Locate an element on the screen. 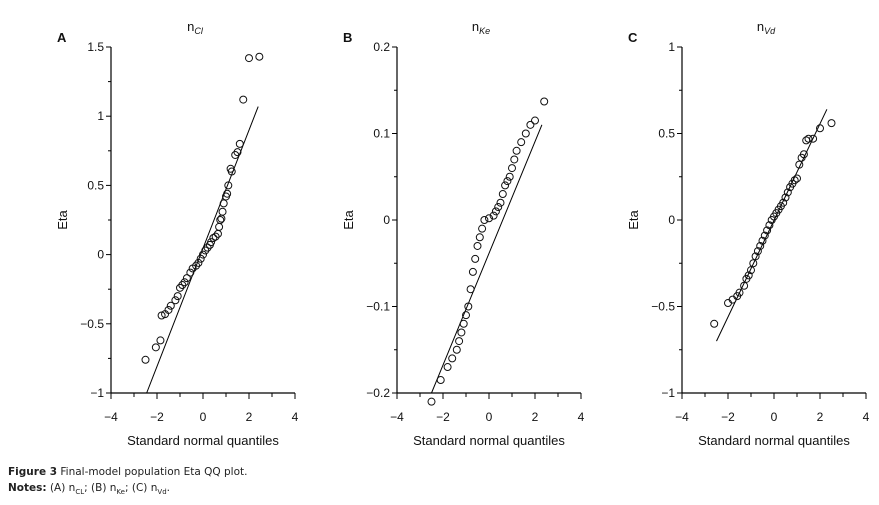  panel-label: A is located at coordinates (62, 37).